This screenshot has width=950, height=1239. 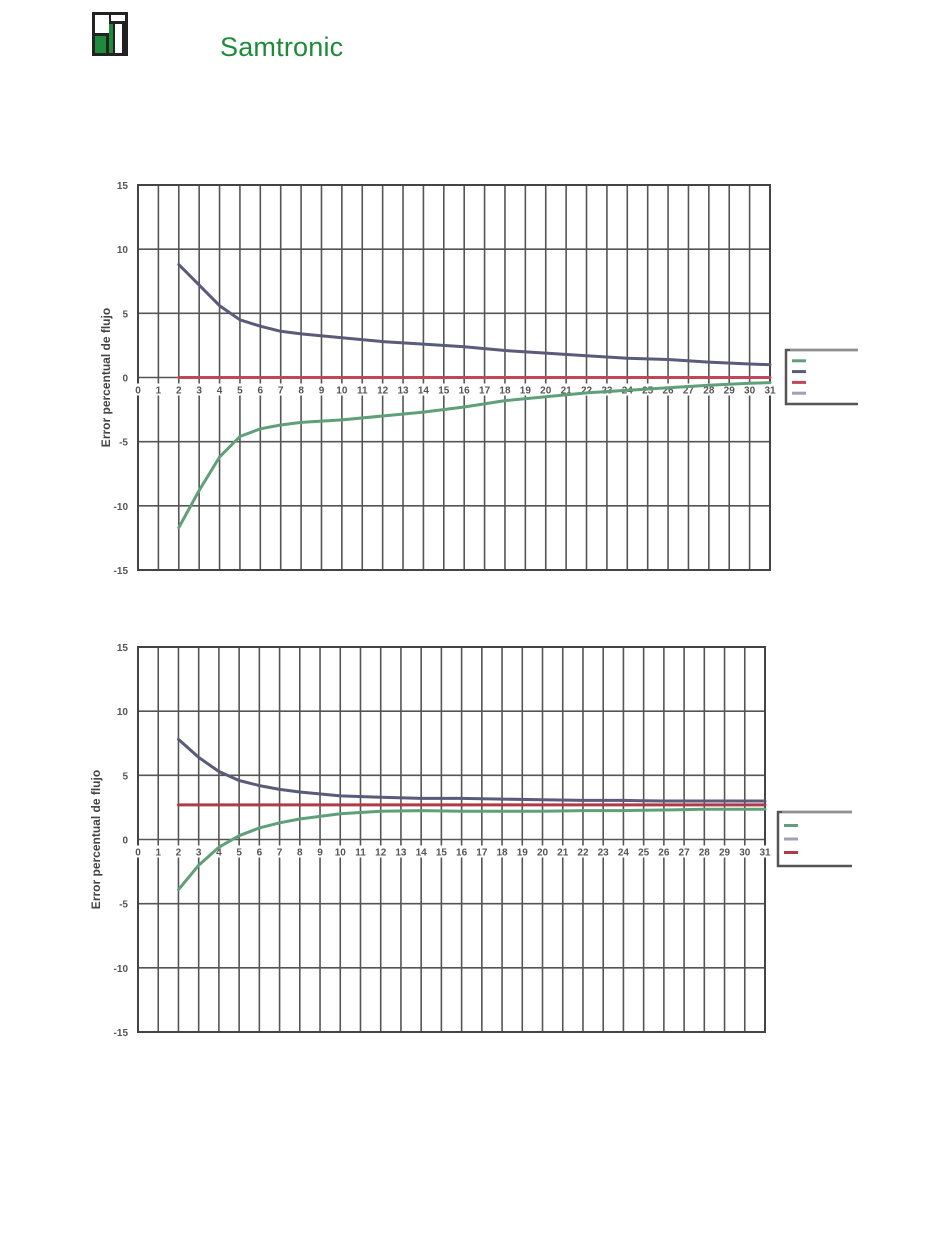 I want to click on x-tick-label: 19, so click(x=526, y=391).